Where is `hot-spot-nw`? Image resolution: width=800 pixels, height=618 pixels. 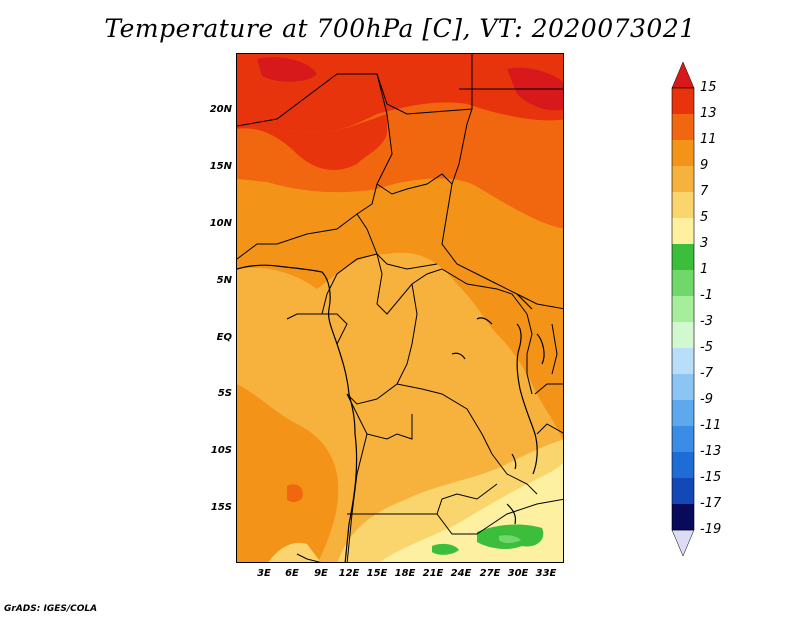 hot-spot-nw is located at coordinates (287, 69).